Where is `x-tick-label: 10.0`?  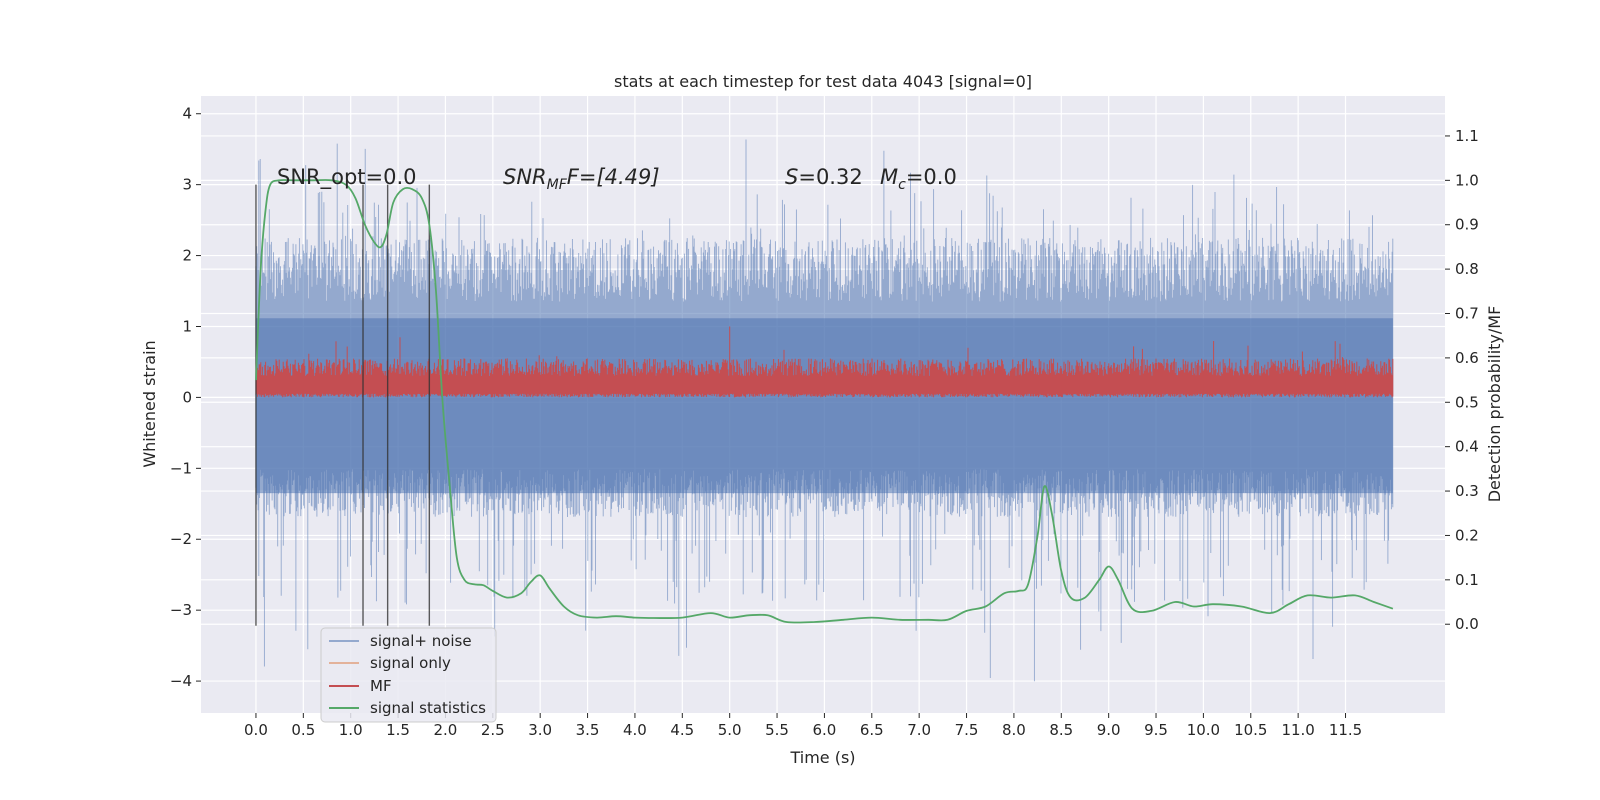 x-tick-label: 10.0 is located at coordinates (1203, 730).